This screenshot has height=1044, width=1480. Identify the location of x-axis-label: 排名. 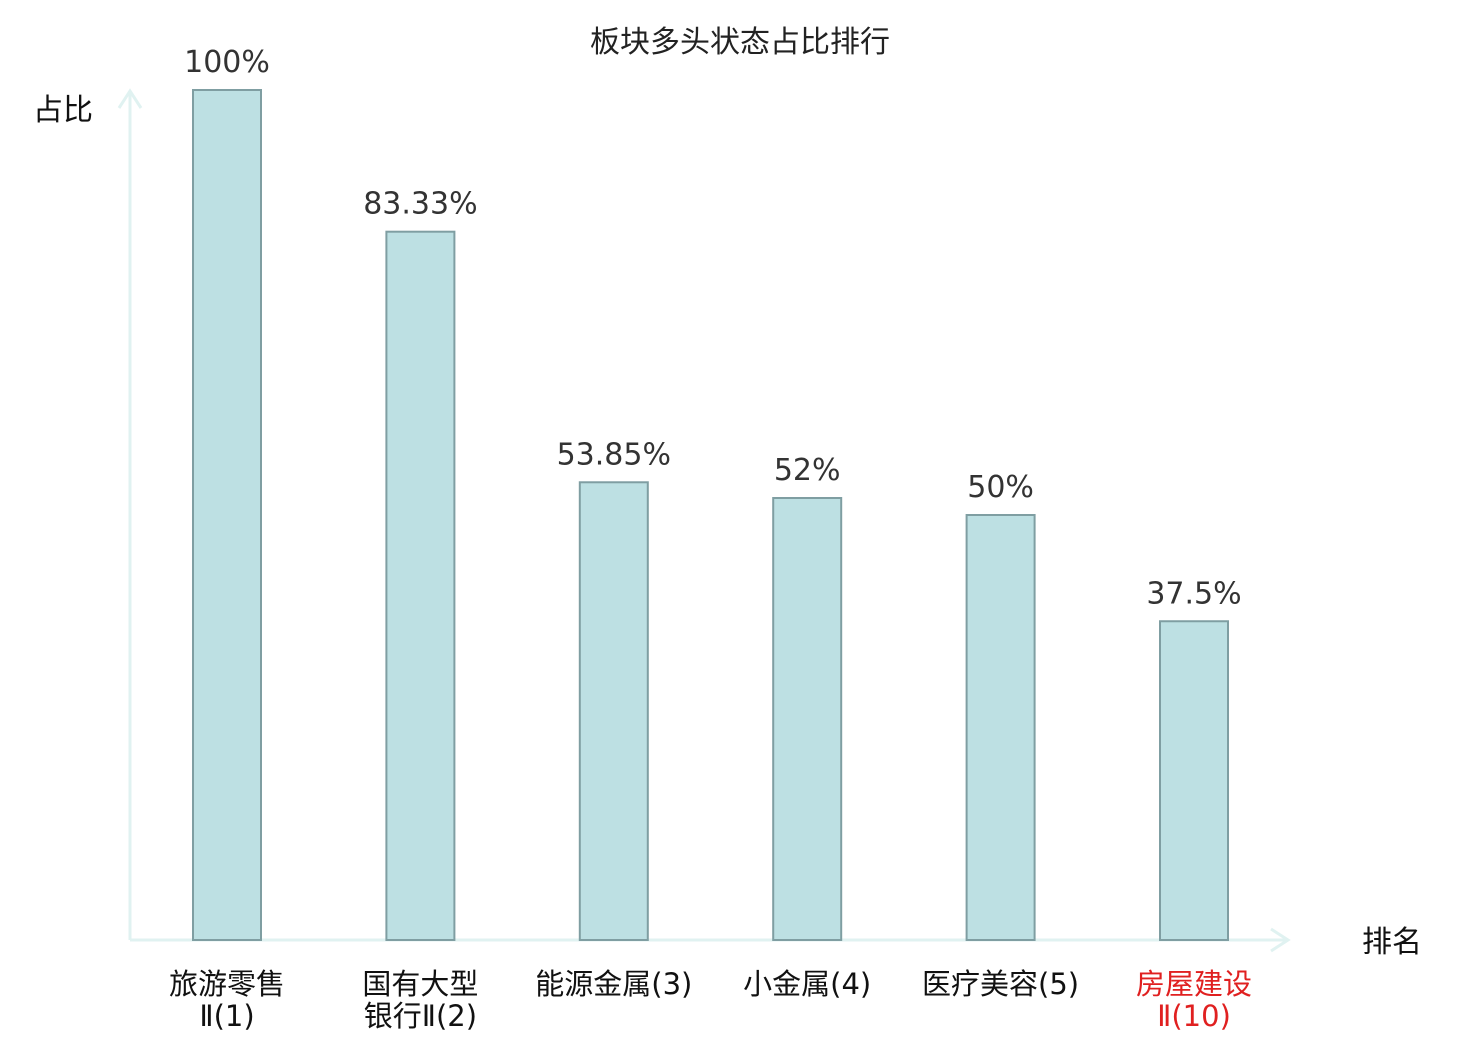
(1392, 942).